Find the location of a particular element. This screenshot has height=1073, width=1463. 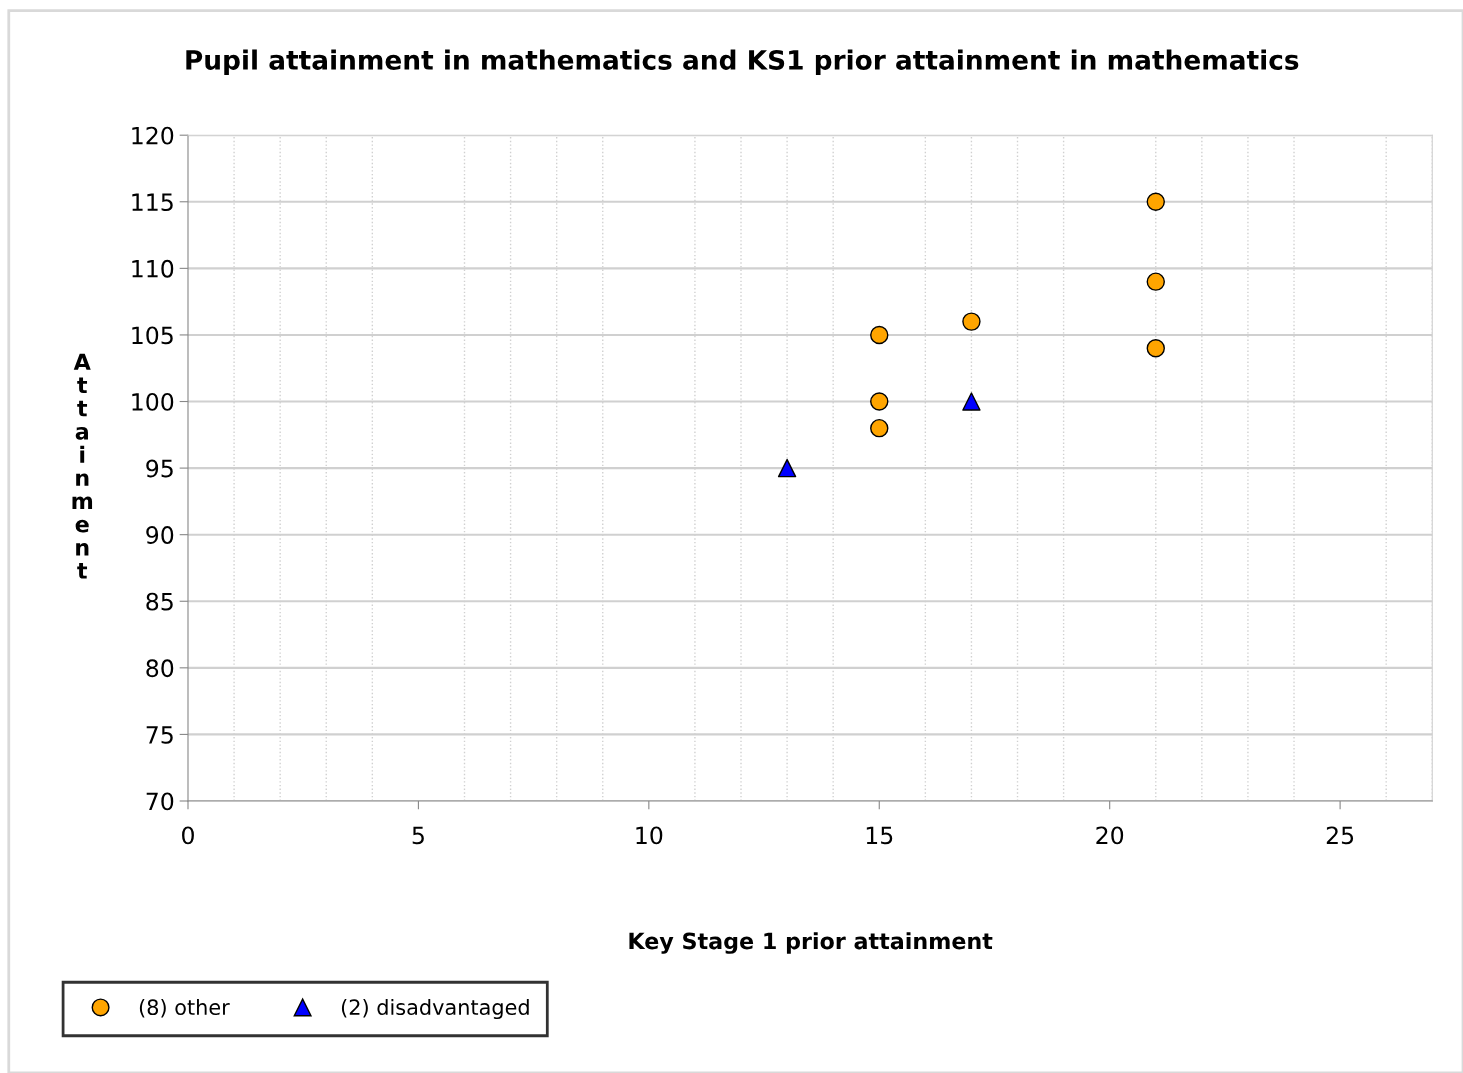

legend-label: (8) other is located at coordinates (184, 1008).